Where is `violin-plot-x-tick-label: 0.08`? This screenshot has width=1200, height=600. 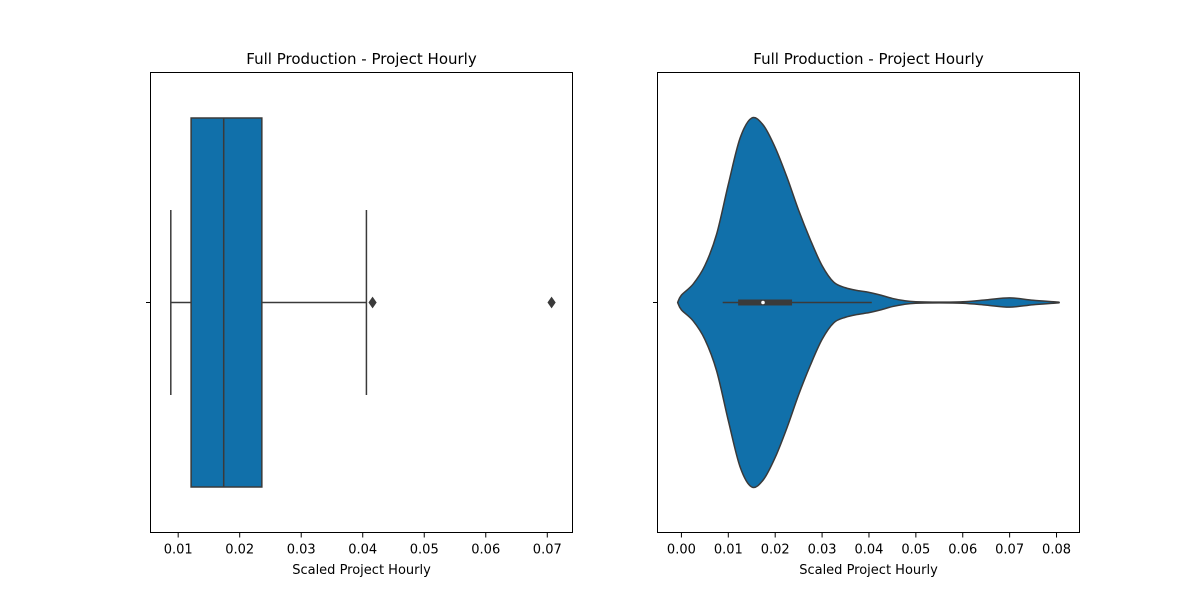
violin-plot-x-tick-label: 0.08 is located at coordinates (1056, 550).